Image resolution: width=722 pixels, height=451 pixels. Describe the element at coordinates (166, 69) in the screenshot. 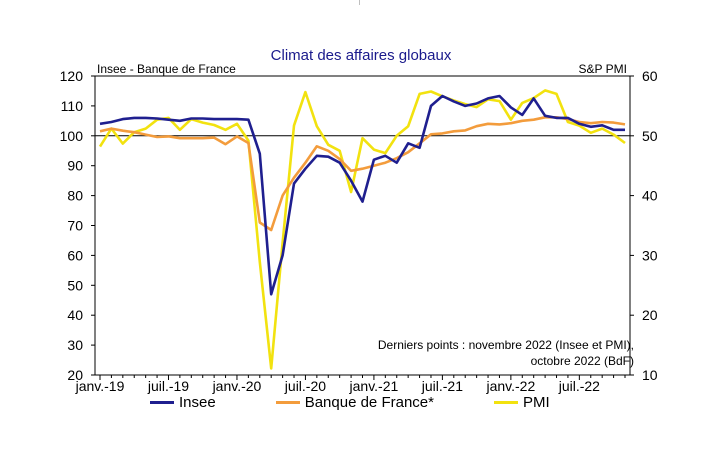

I see `left-source-label: Insee - Banque de France` at that location.